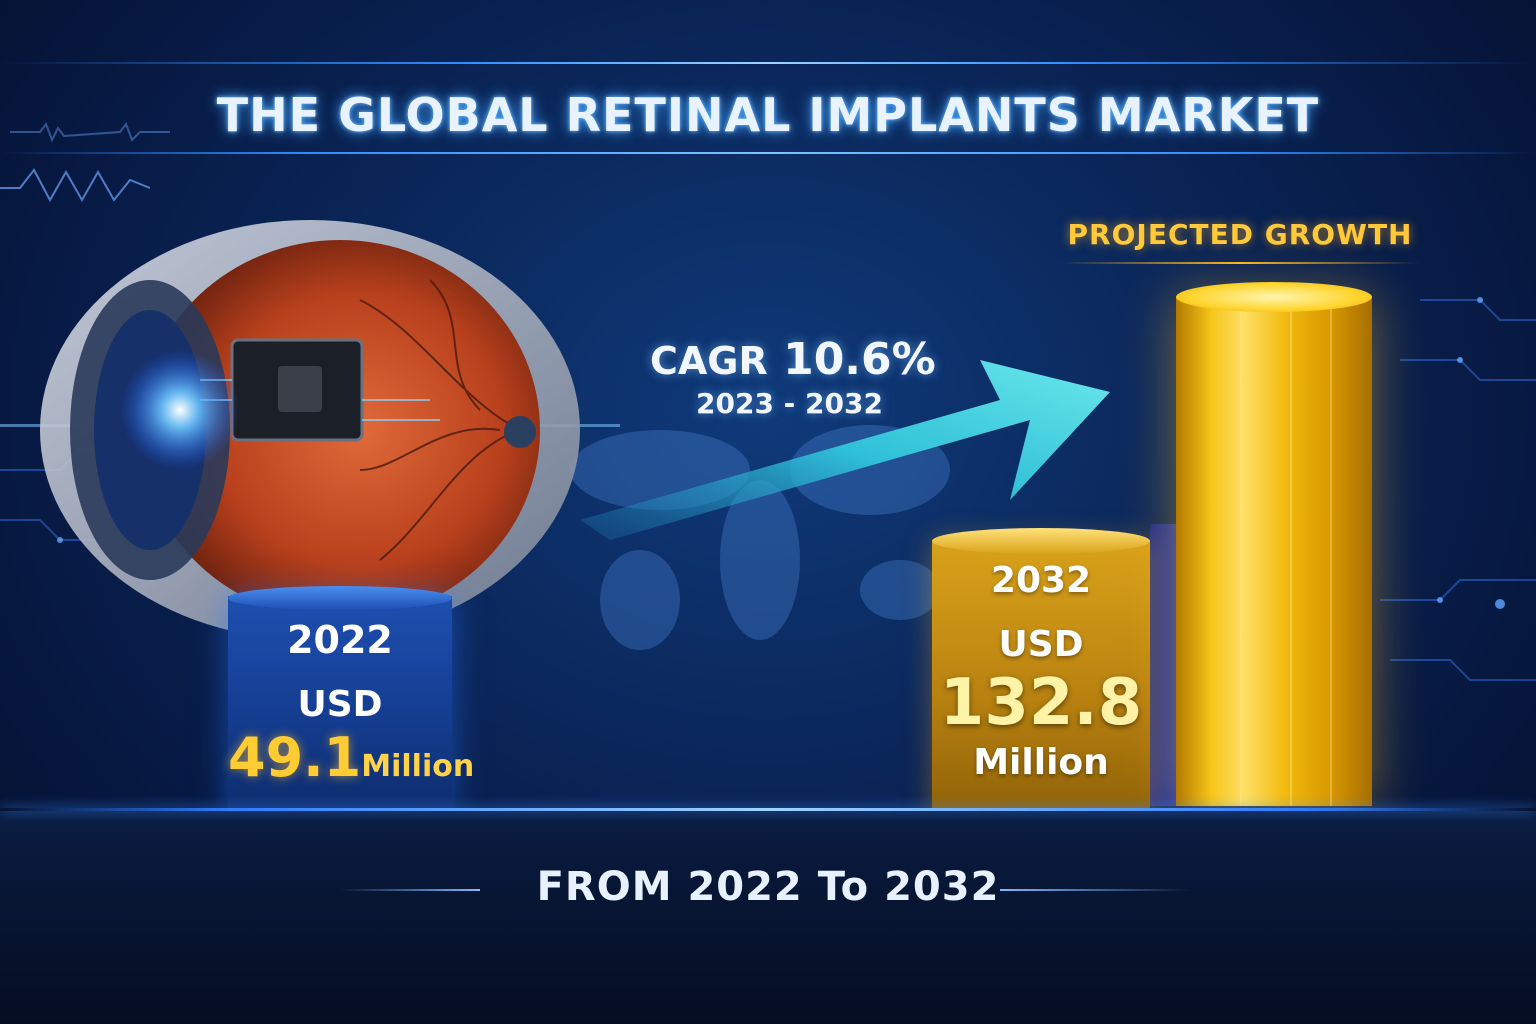  I want to click on page-title: THE GLOBAL RETINAL IMPLANTS MARKET, so click(768, 115).